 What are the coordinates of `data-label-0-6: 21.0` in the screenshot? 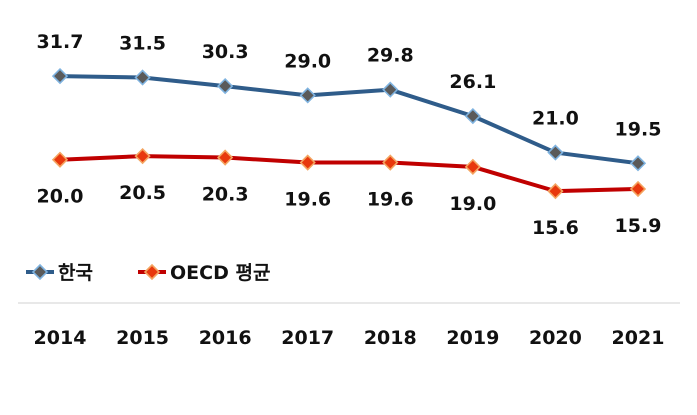 It's located at (555, 119).